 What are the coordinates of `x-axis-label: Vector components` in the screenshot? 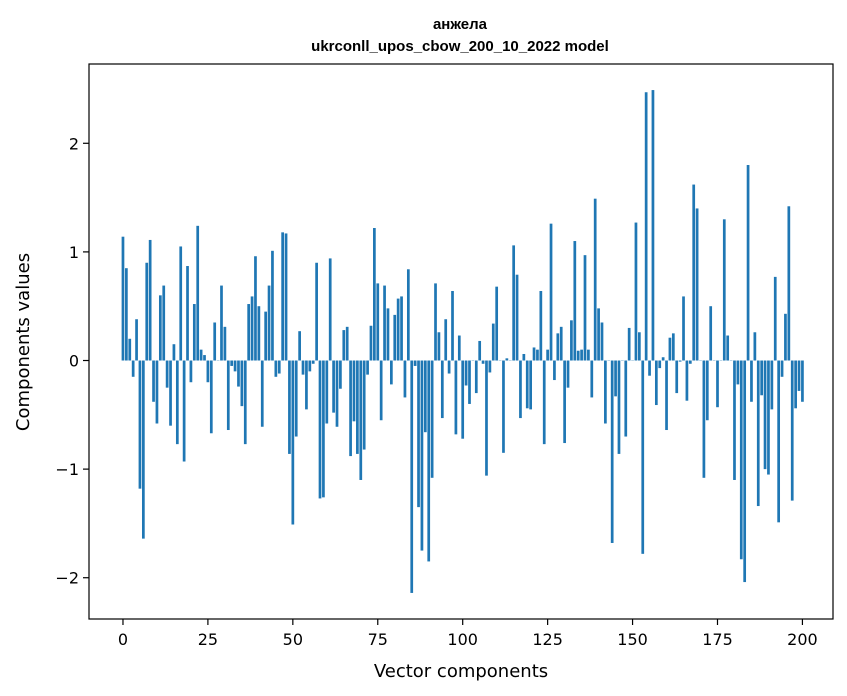 It's located at (461, 671).